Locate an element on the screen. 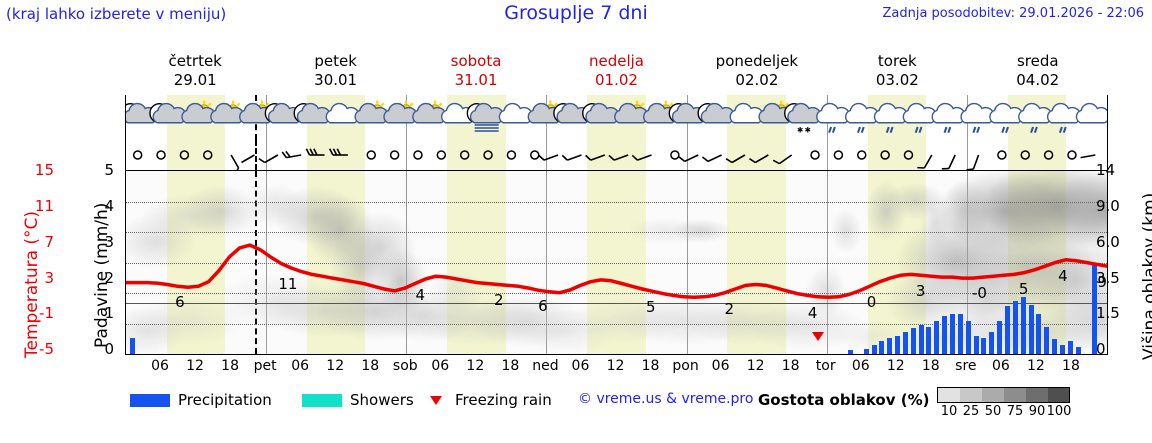 The height and width of the screenshot is (443, 1152). precipitation-label: Precipitation is located at coordinates (225, 400).